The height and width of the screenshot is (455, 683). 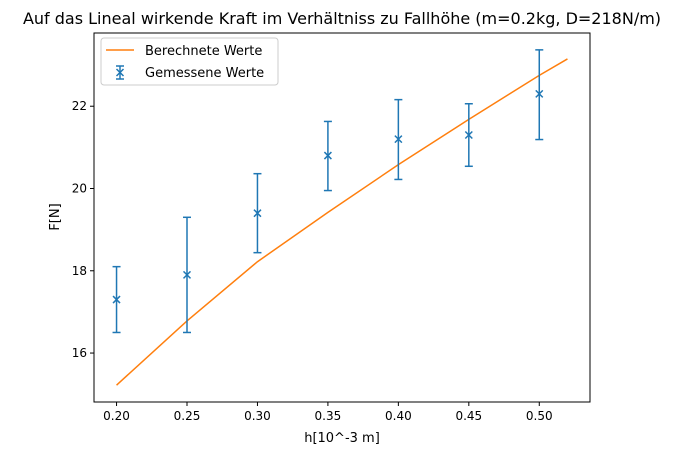 I want to click on legend-label-calculated: Berechnete Werte, so click(x=203, y=51).